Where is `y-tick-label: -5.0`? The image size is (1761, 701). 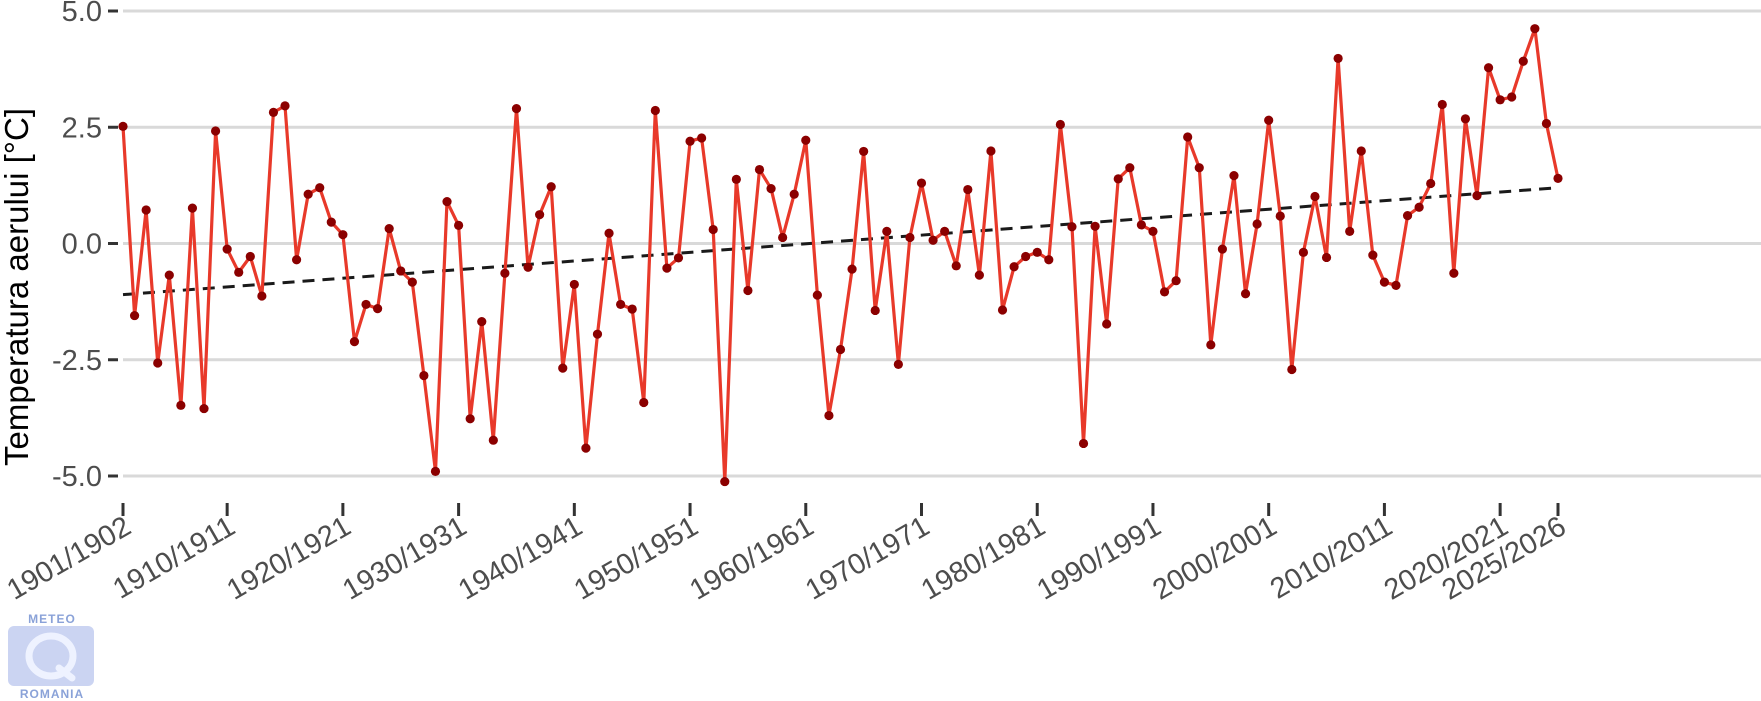
y-tick-label: -5.0 is located at coordinates (77, 477).